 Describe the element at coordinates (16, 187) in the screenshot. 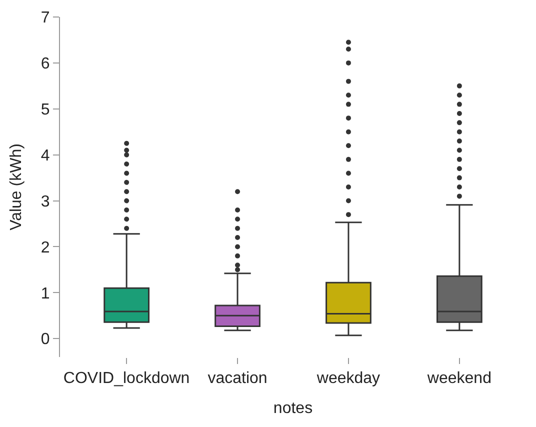

I see `y-axis-title: Value (kWh)` at that location.